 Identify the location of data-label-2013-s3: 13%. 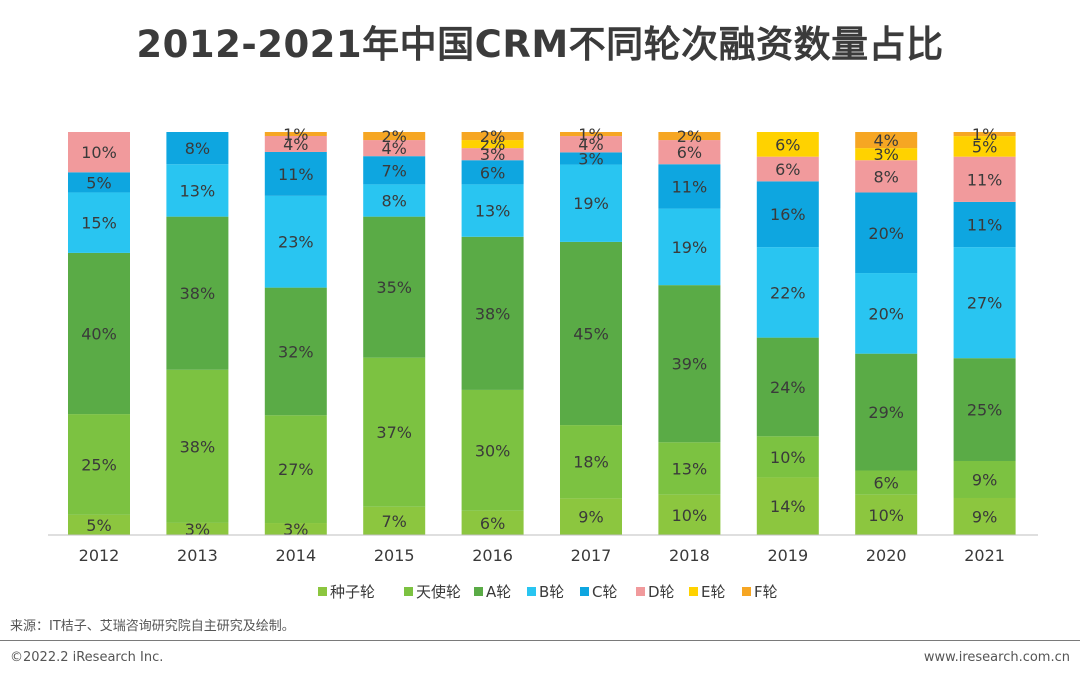
(198, 190).